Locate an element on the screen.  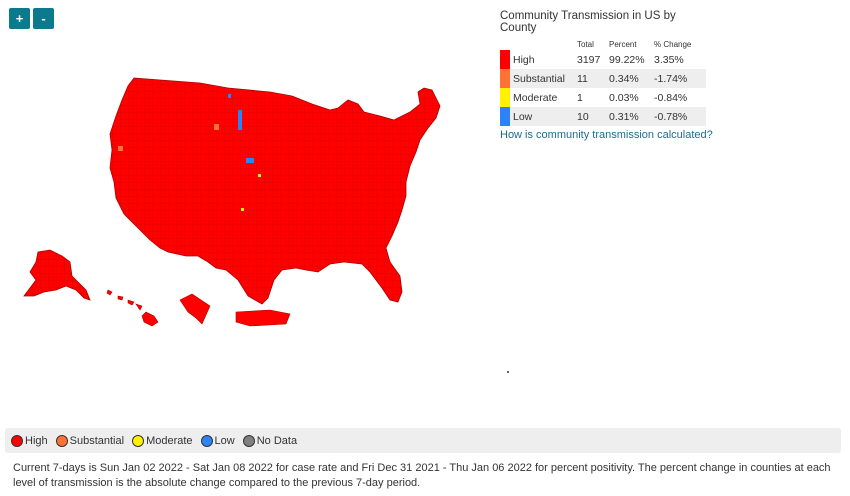
legend-item-low: Low is located at coordinates (217, 440).